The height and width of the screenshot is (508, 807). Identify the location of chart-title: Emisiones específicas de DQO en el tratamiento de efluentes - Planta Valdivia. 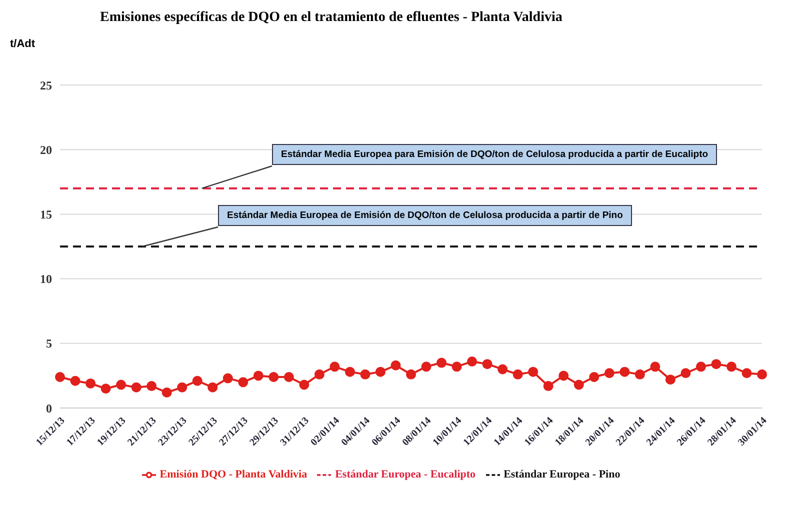
(331, 18).